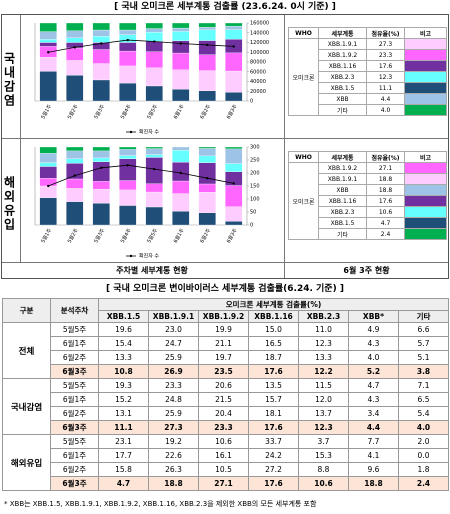 Image resolution: width=450 pixels, height=514 pixels. What do you see at coordinates (385, 212) in the screenshot?
I see `share-cell: 10.6` at bounding box center [385, 212].